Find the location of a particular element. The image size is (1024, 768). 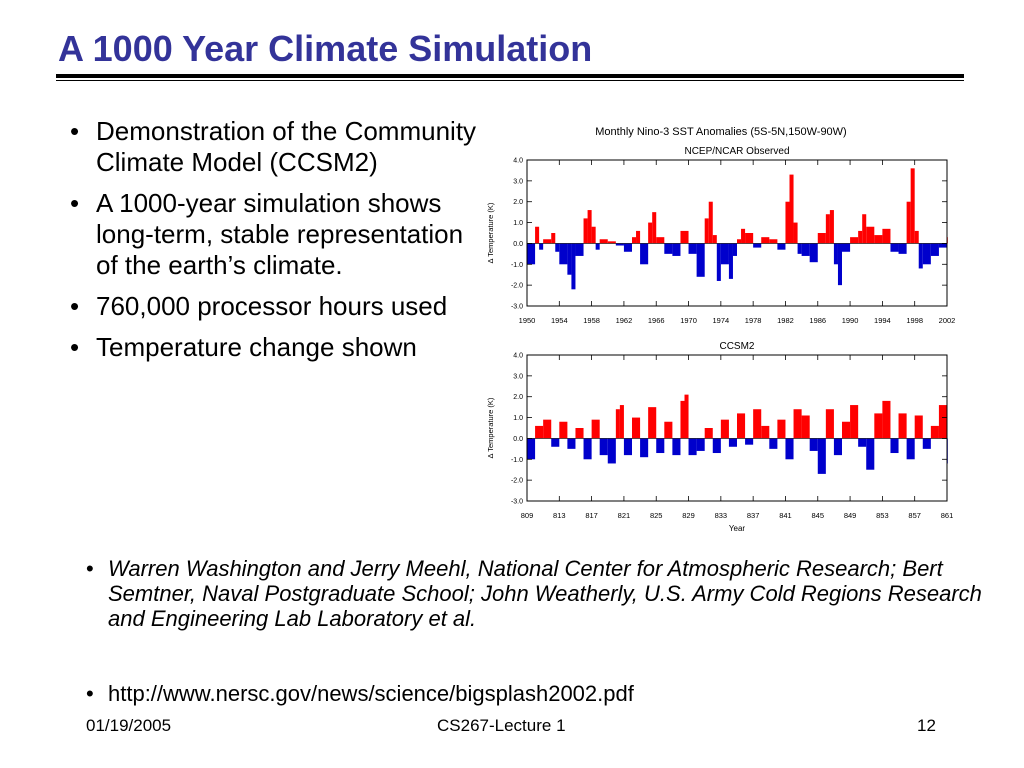

y-tick-label: -3.0 is located at coordinates (517, 307).